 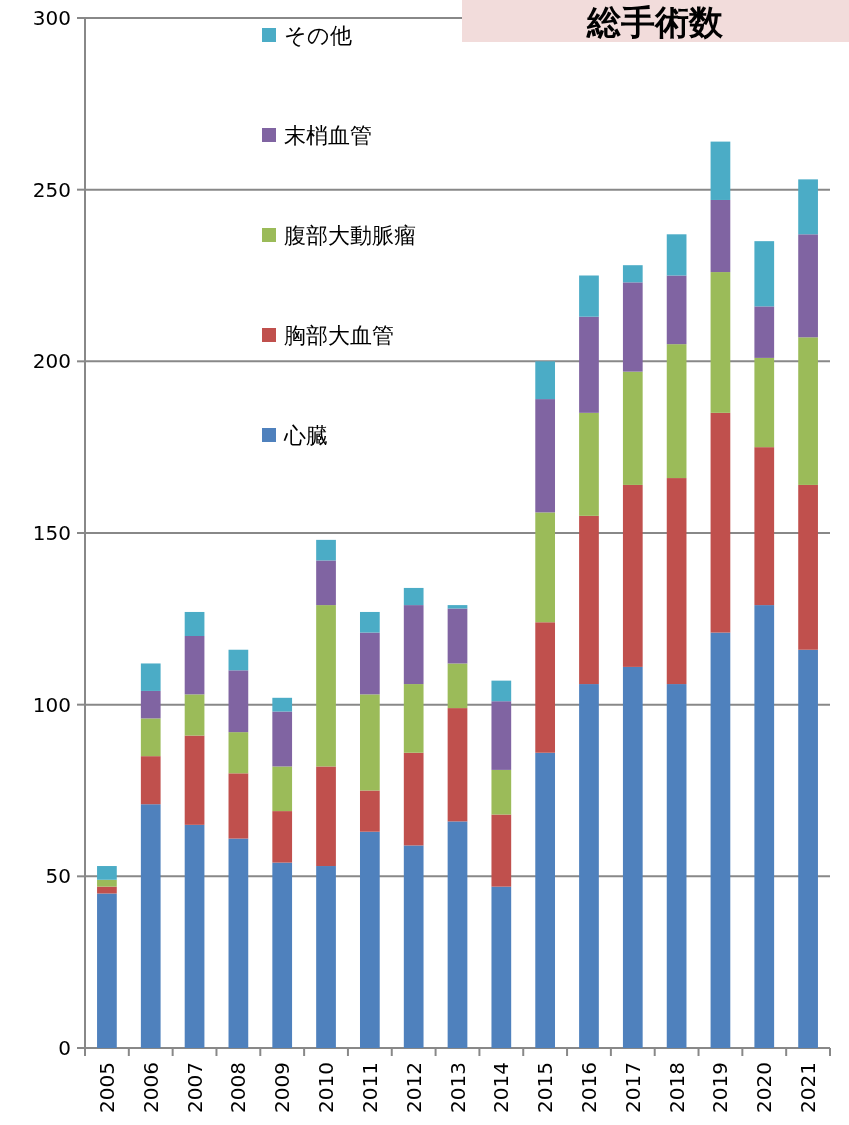 I want to click on x-tick-label: 2014, so click(x=501, y=1087).